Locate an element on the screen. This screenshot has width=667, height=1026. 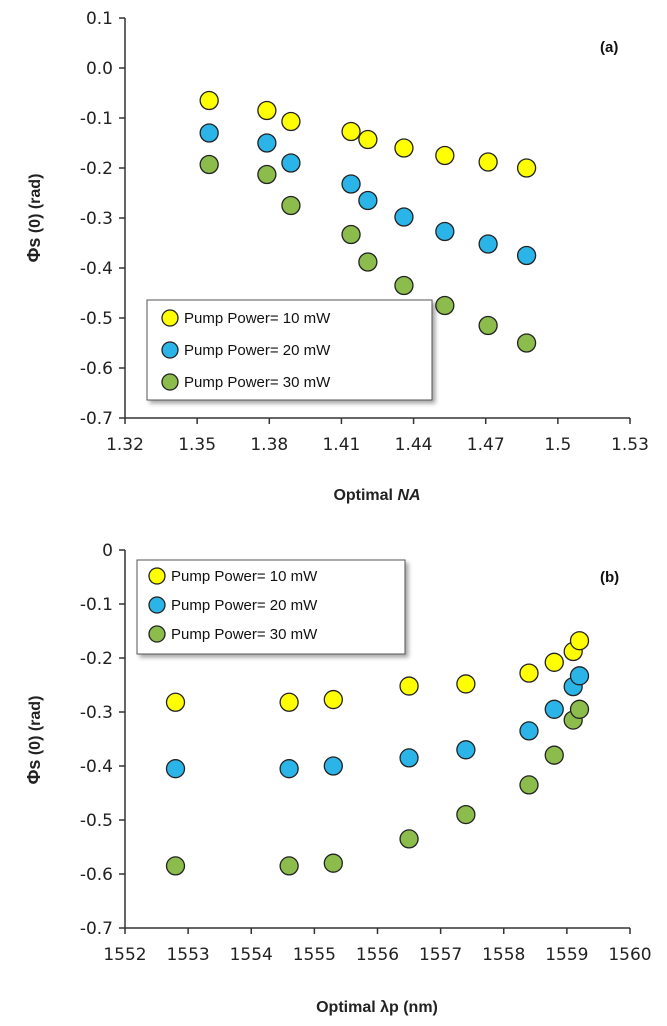
x-tick-label: 1.44 is located at coordinates (414, 445).